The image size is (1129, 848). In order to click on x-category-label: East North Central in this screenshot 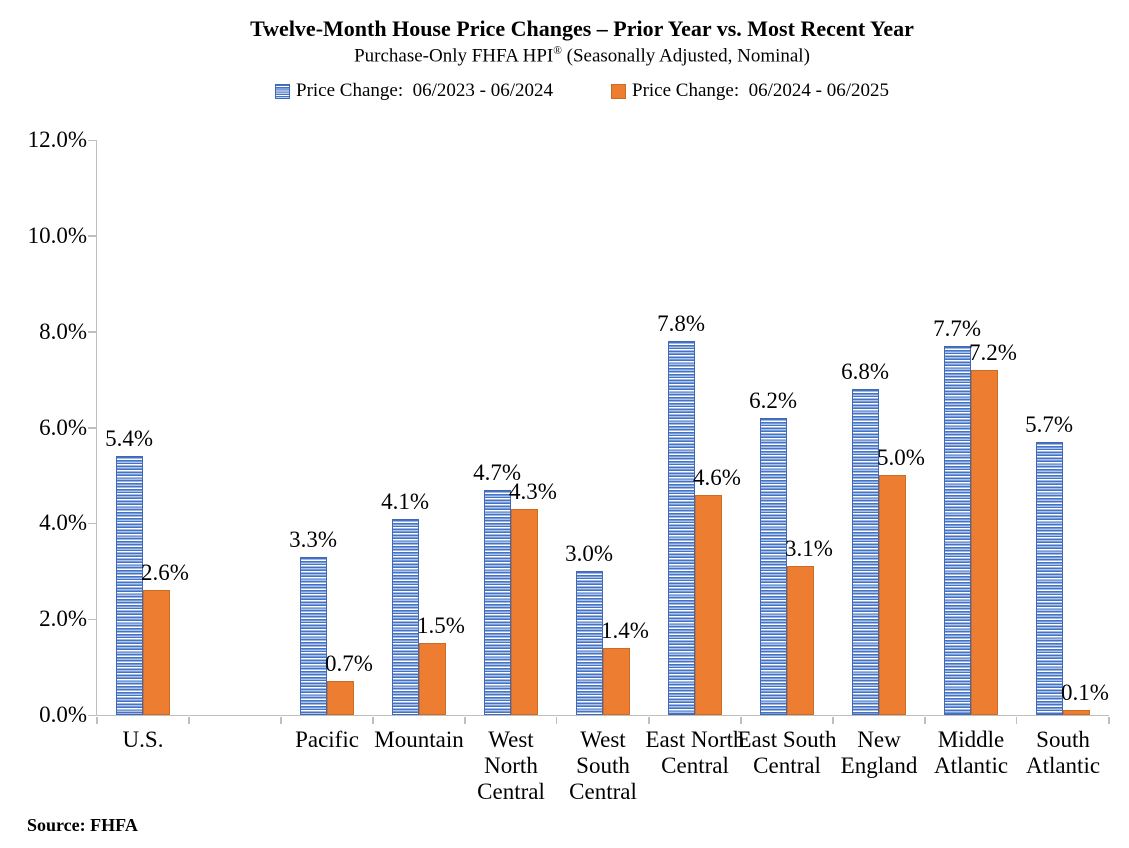, I will do `click(695, 752)`.